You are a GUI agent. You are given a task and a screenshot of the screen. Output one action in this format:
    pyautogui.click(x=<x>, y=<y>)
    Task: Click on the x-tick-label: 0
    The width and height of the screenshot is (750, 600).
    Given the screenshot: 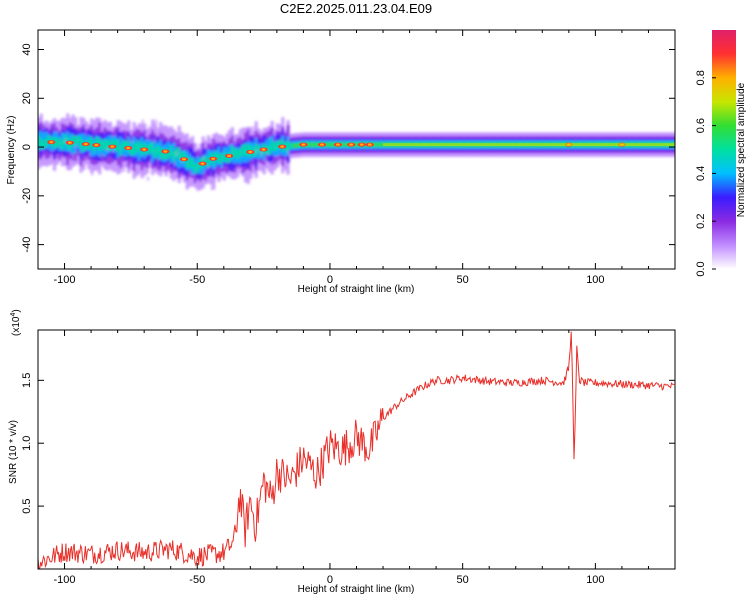 What is the action you would take?
    pyautogui.click(x=330, y=580)
    